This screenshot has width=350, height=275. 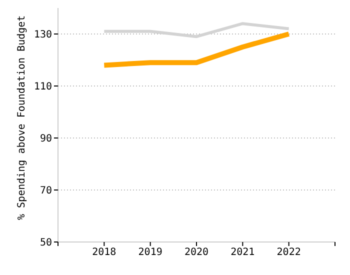 What do you see at coordinates (242, 252) in the screenshot?
I see `x-tick-label: 2021` at bounding box center [242, 252].